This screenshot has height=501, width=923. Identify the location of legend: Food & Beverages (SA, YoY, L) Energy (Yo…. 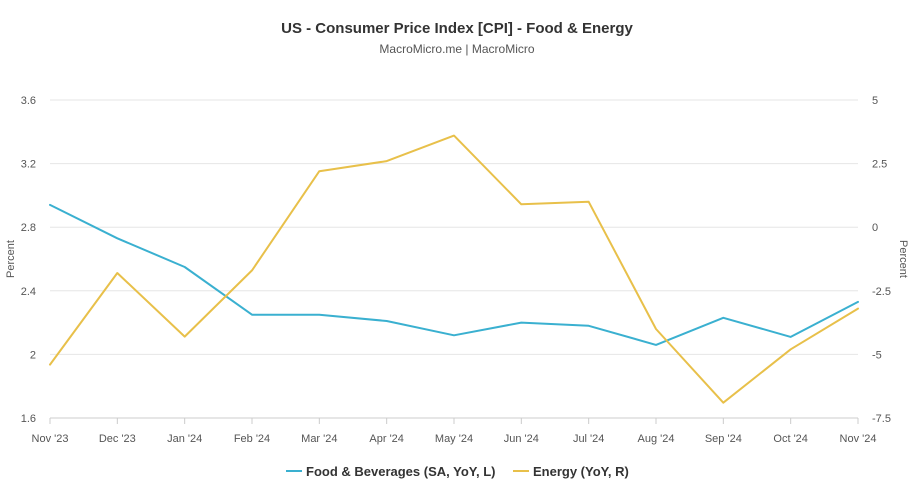
(457, 471).